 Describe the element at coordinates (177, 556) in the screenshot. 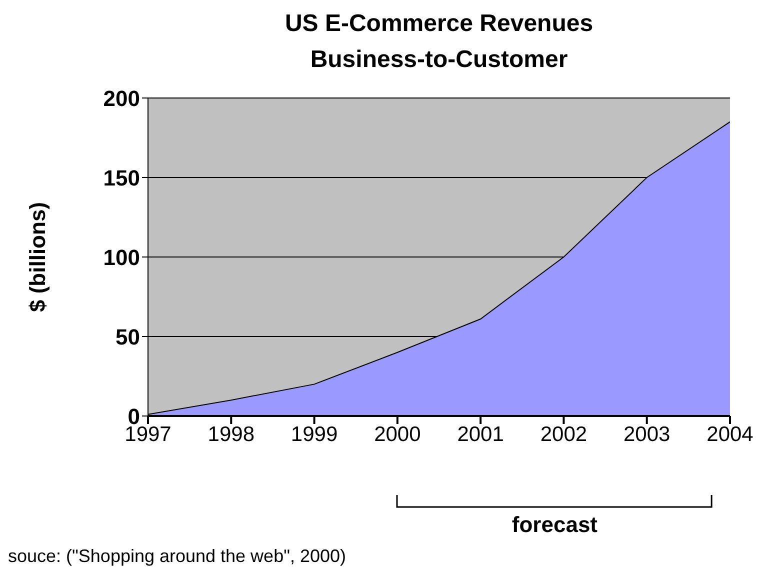

I see `text: souce: ("Shopping around the web", 2000)` at that location.